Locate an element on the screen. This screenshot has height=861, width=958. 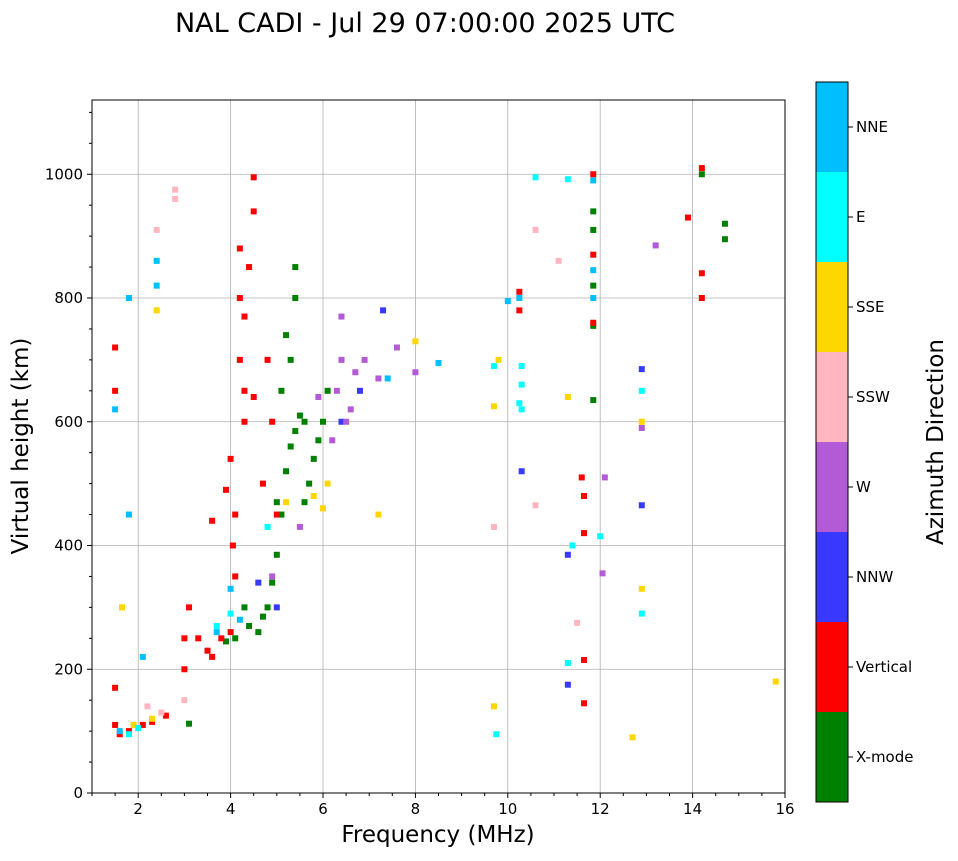
colorbar-tick-label: Vertical is located at coordinates (884, 667).